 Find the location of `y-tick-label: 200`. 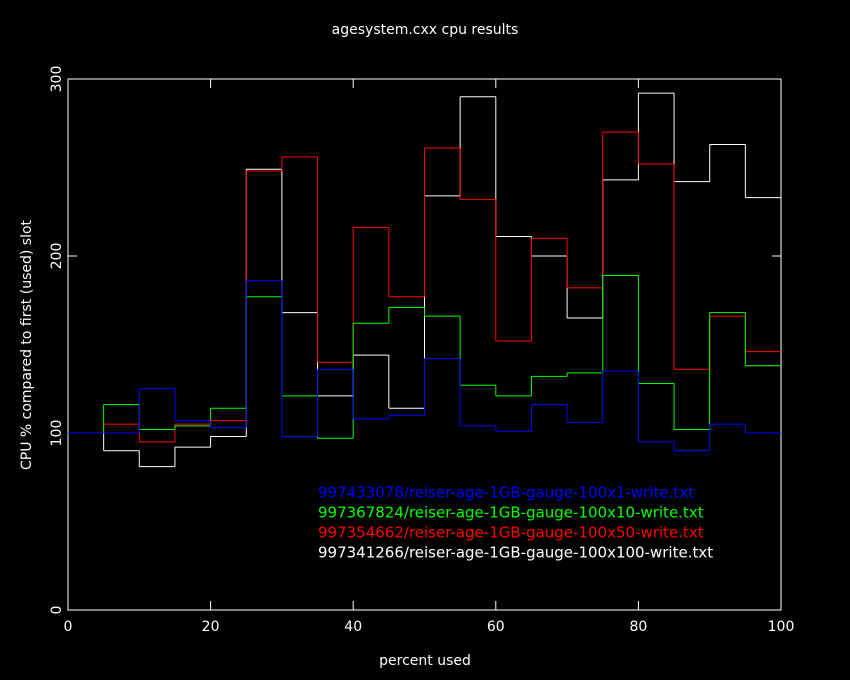

y-tick-label: 200 is located at coordinates (57, 256).